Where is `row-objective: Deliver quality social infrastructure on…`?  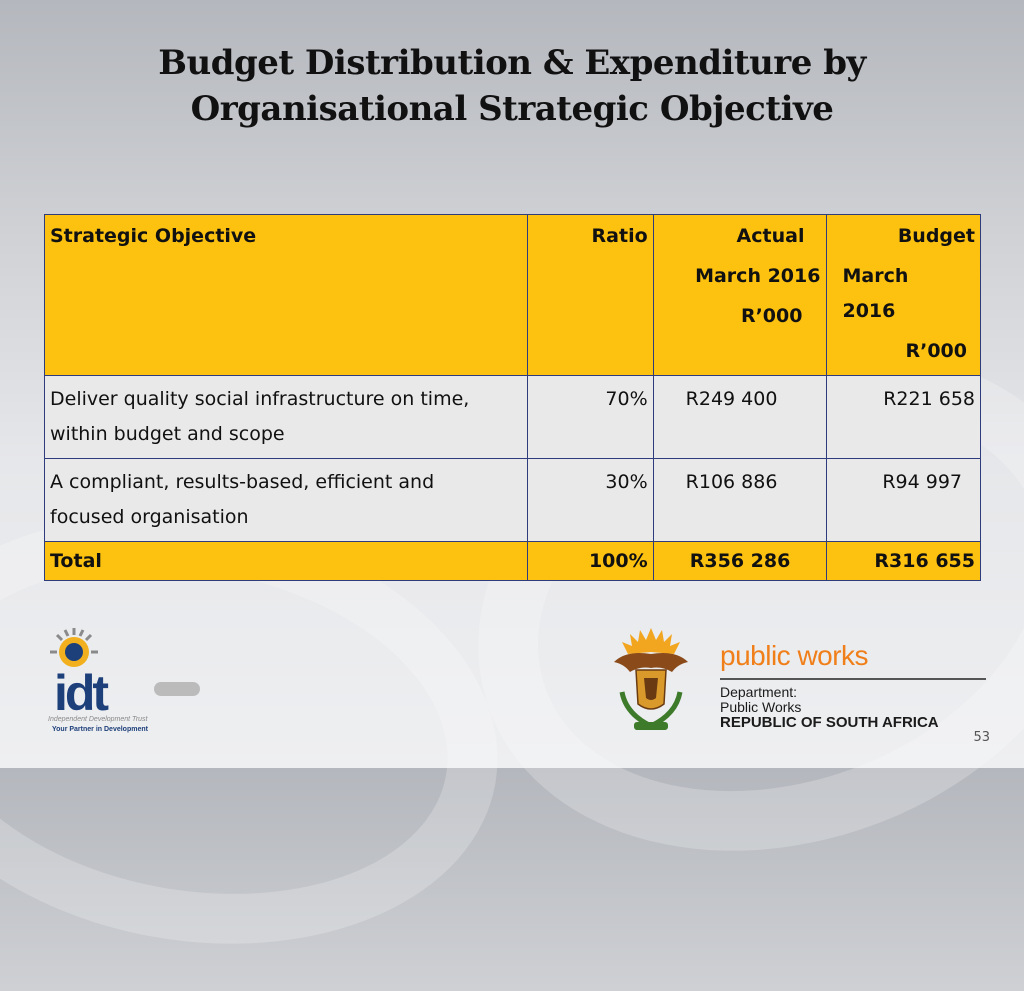 row-objective: Deliver quality social infrastructure on… is located at coordinates (286, 417).